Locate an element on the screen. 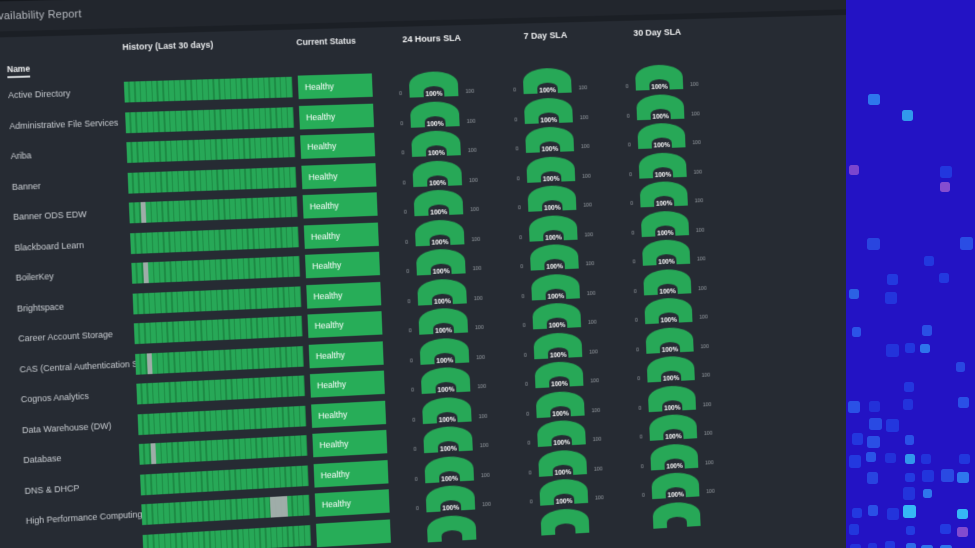 This screenshot has width=975, height=548. status-cell is located at coordinates (355, 531).